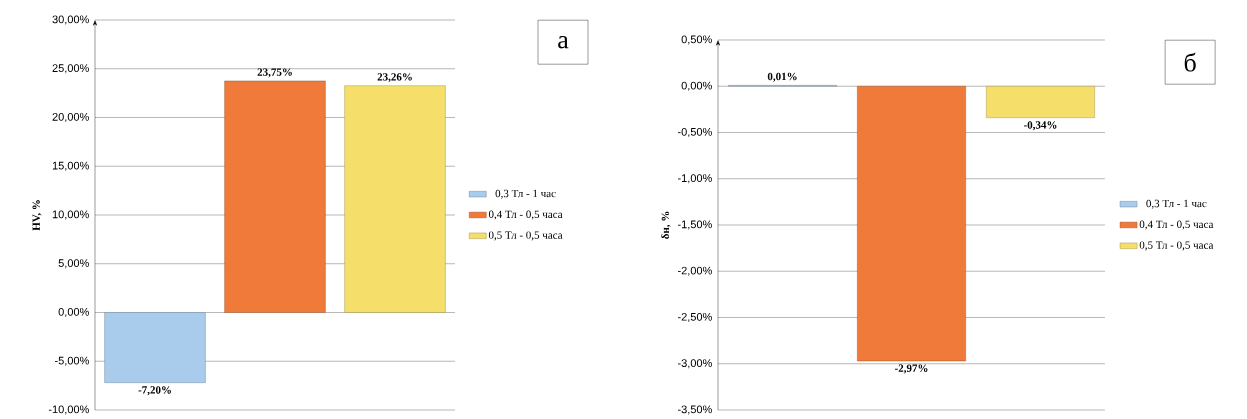 The height and width of the screenshot is (419, 1247). What do you see at coordinates (394, 78) in the screenshot?
I see `data-label: 23,26%` at bounding box center [394, 78].